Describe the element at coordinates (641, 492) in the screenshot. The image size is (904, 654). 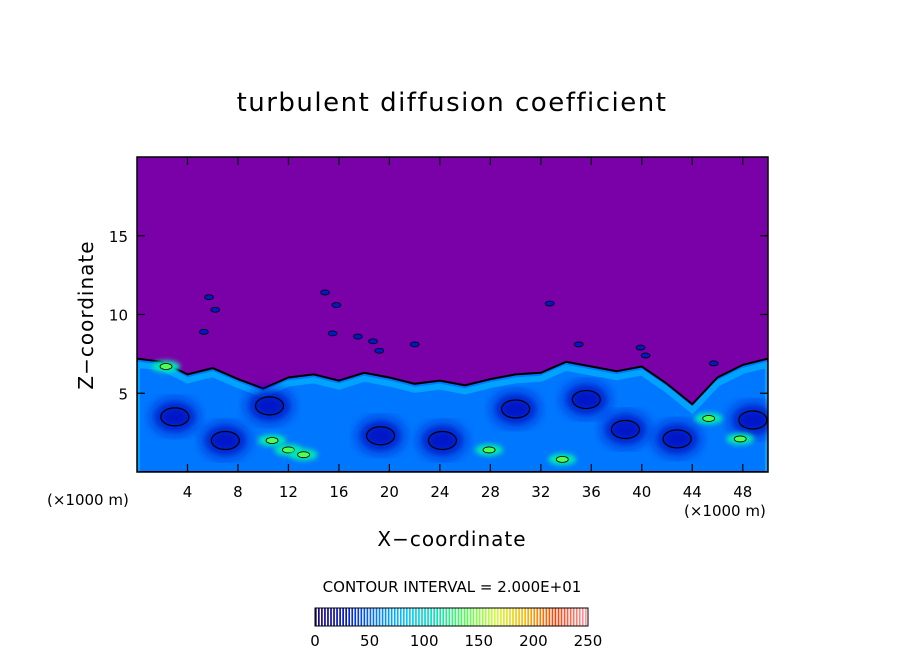
I see `x-tick-label: 40` at that location.